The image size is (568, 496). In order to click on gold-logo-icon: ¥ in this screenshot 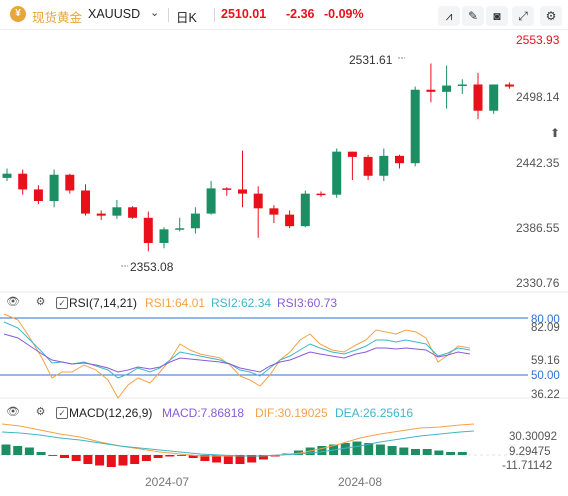, I will do `click(18, 14)`.